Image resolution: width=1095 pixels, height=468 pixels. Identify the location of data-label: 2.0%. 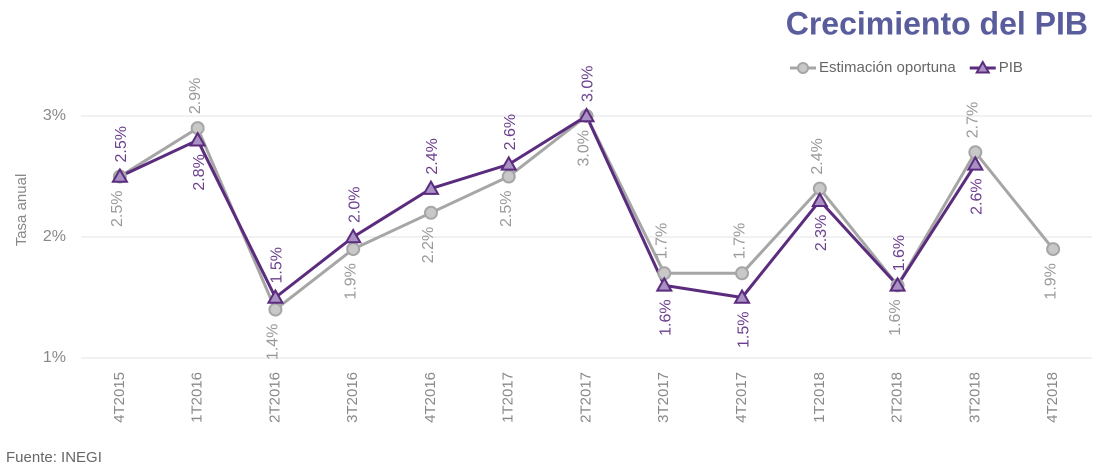
(354, 205).